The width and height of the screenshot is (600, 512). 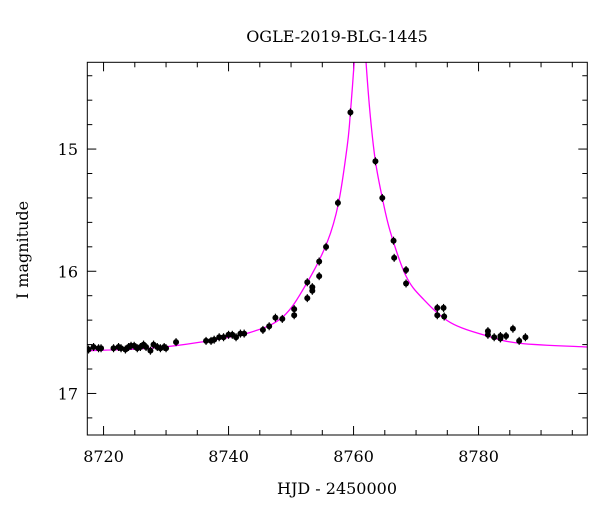 I want to click on y-tick-label: 16, so click(x=68, y=271).